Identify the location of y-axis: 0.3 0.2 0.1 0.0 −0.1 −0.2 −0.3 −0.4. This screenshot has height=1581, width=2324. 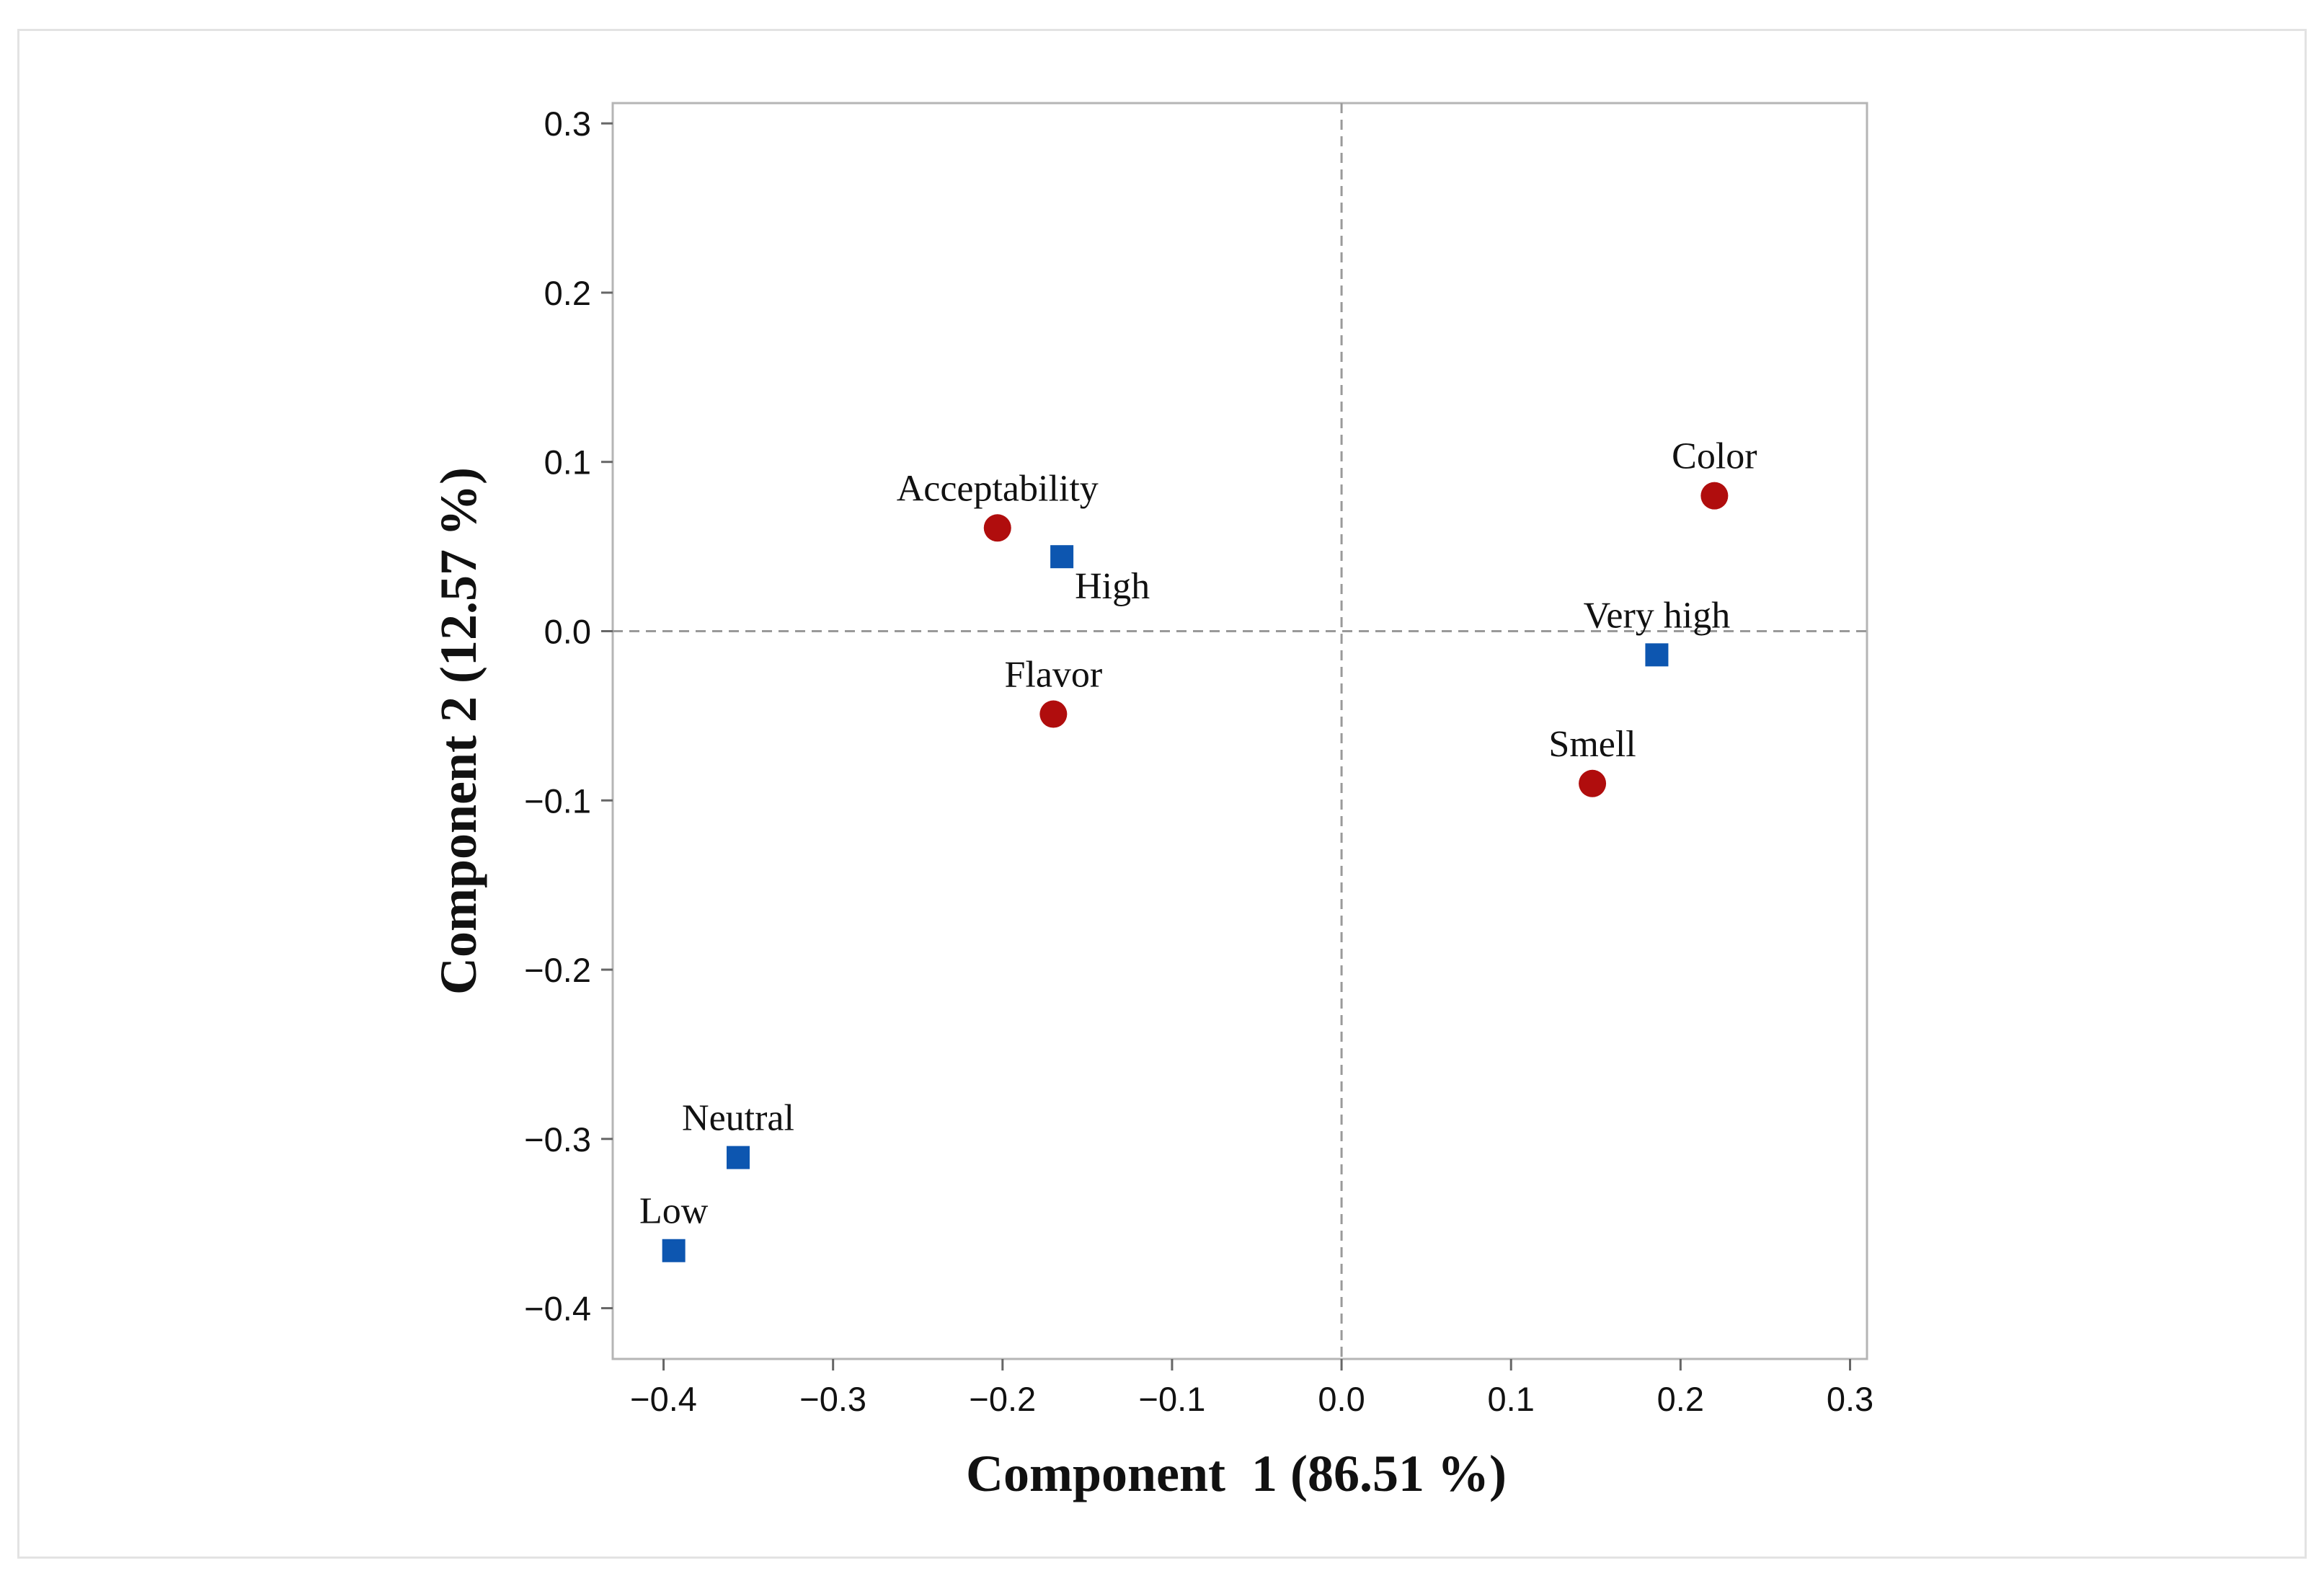
(568, 716).